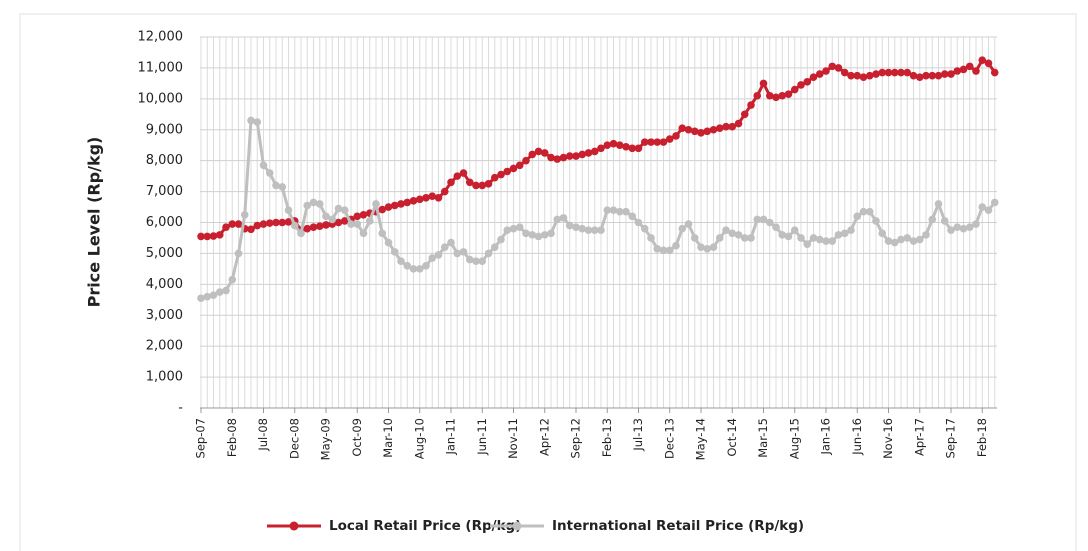  I want to click on legend-marker, so click(294, 526).